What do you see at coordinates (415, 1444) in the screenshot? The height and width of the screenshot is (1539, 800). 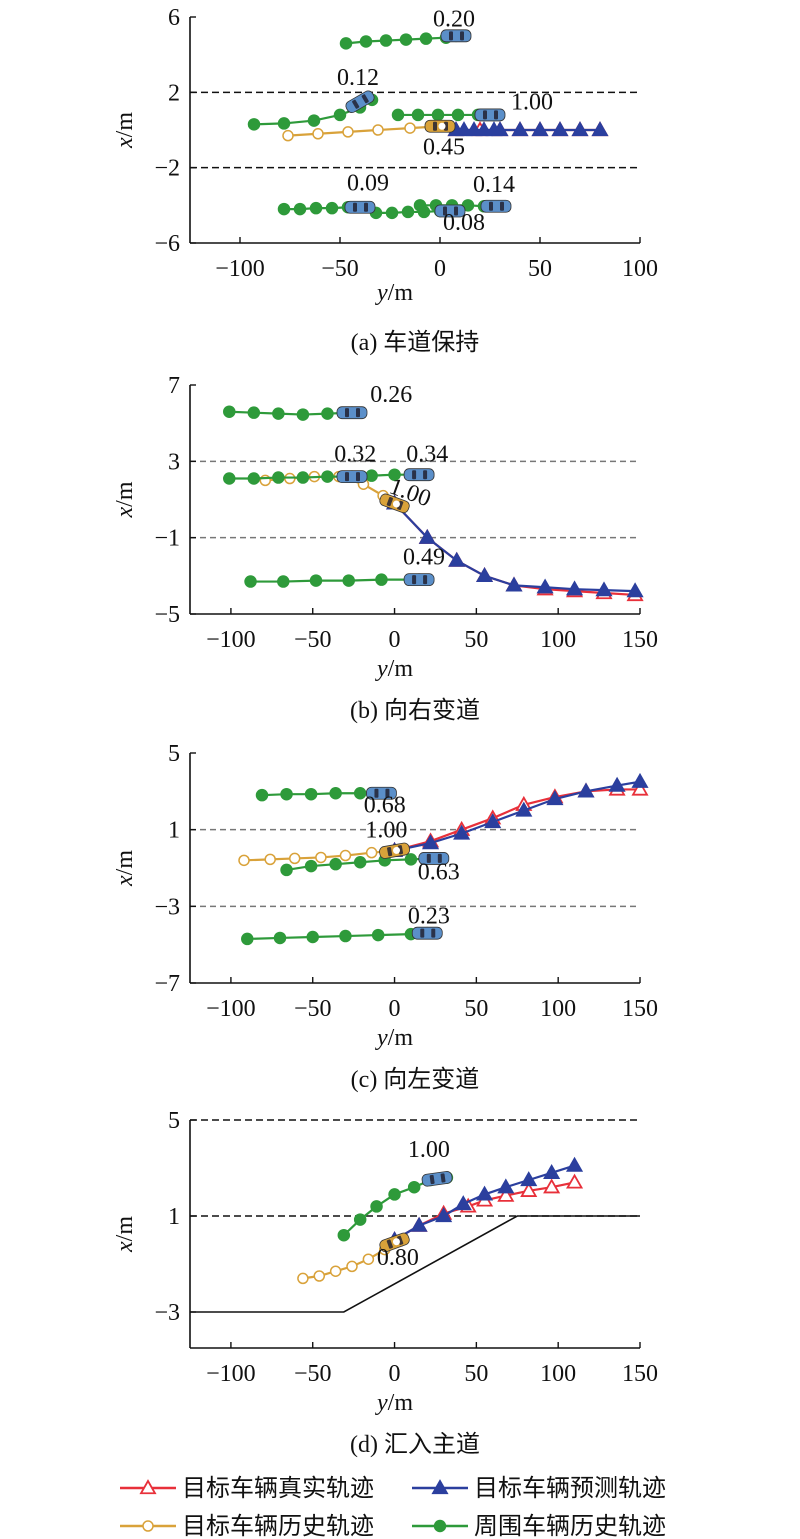 I see `panel-caption: (d) 汇入主道` at bounding box center [415, 1444].